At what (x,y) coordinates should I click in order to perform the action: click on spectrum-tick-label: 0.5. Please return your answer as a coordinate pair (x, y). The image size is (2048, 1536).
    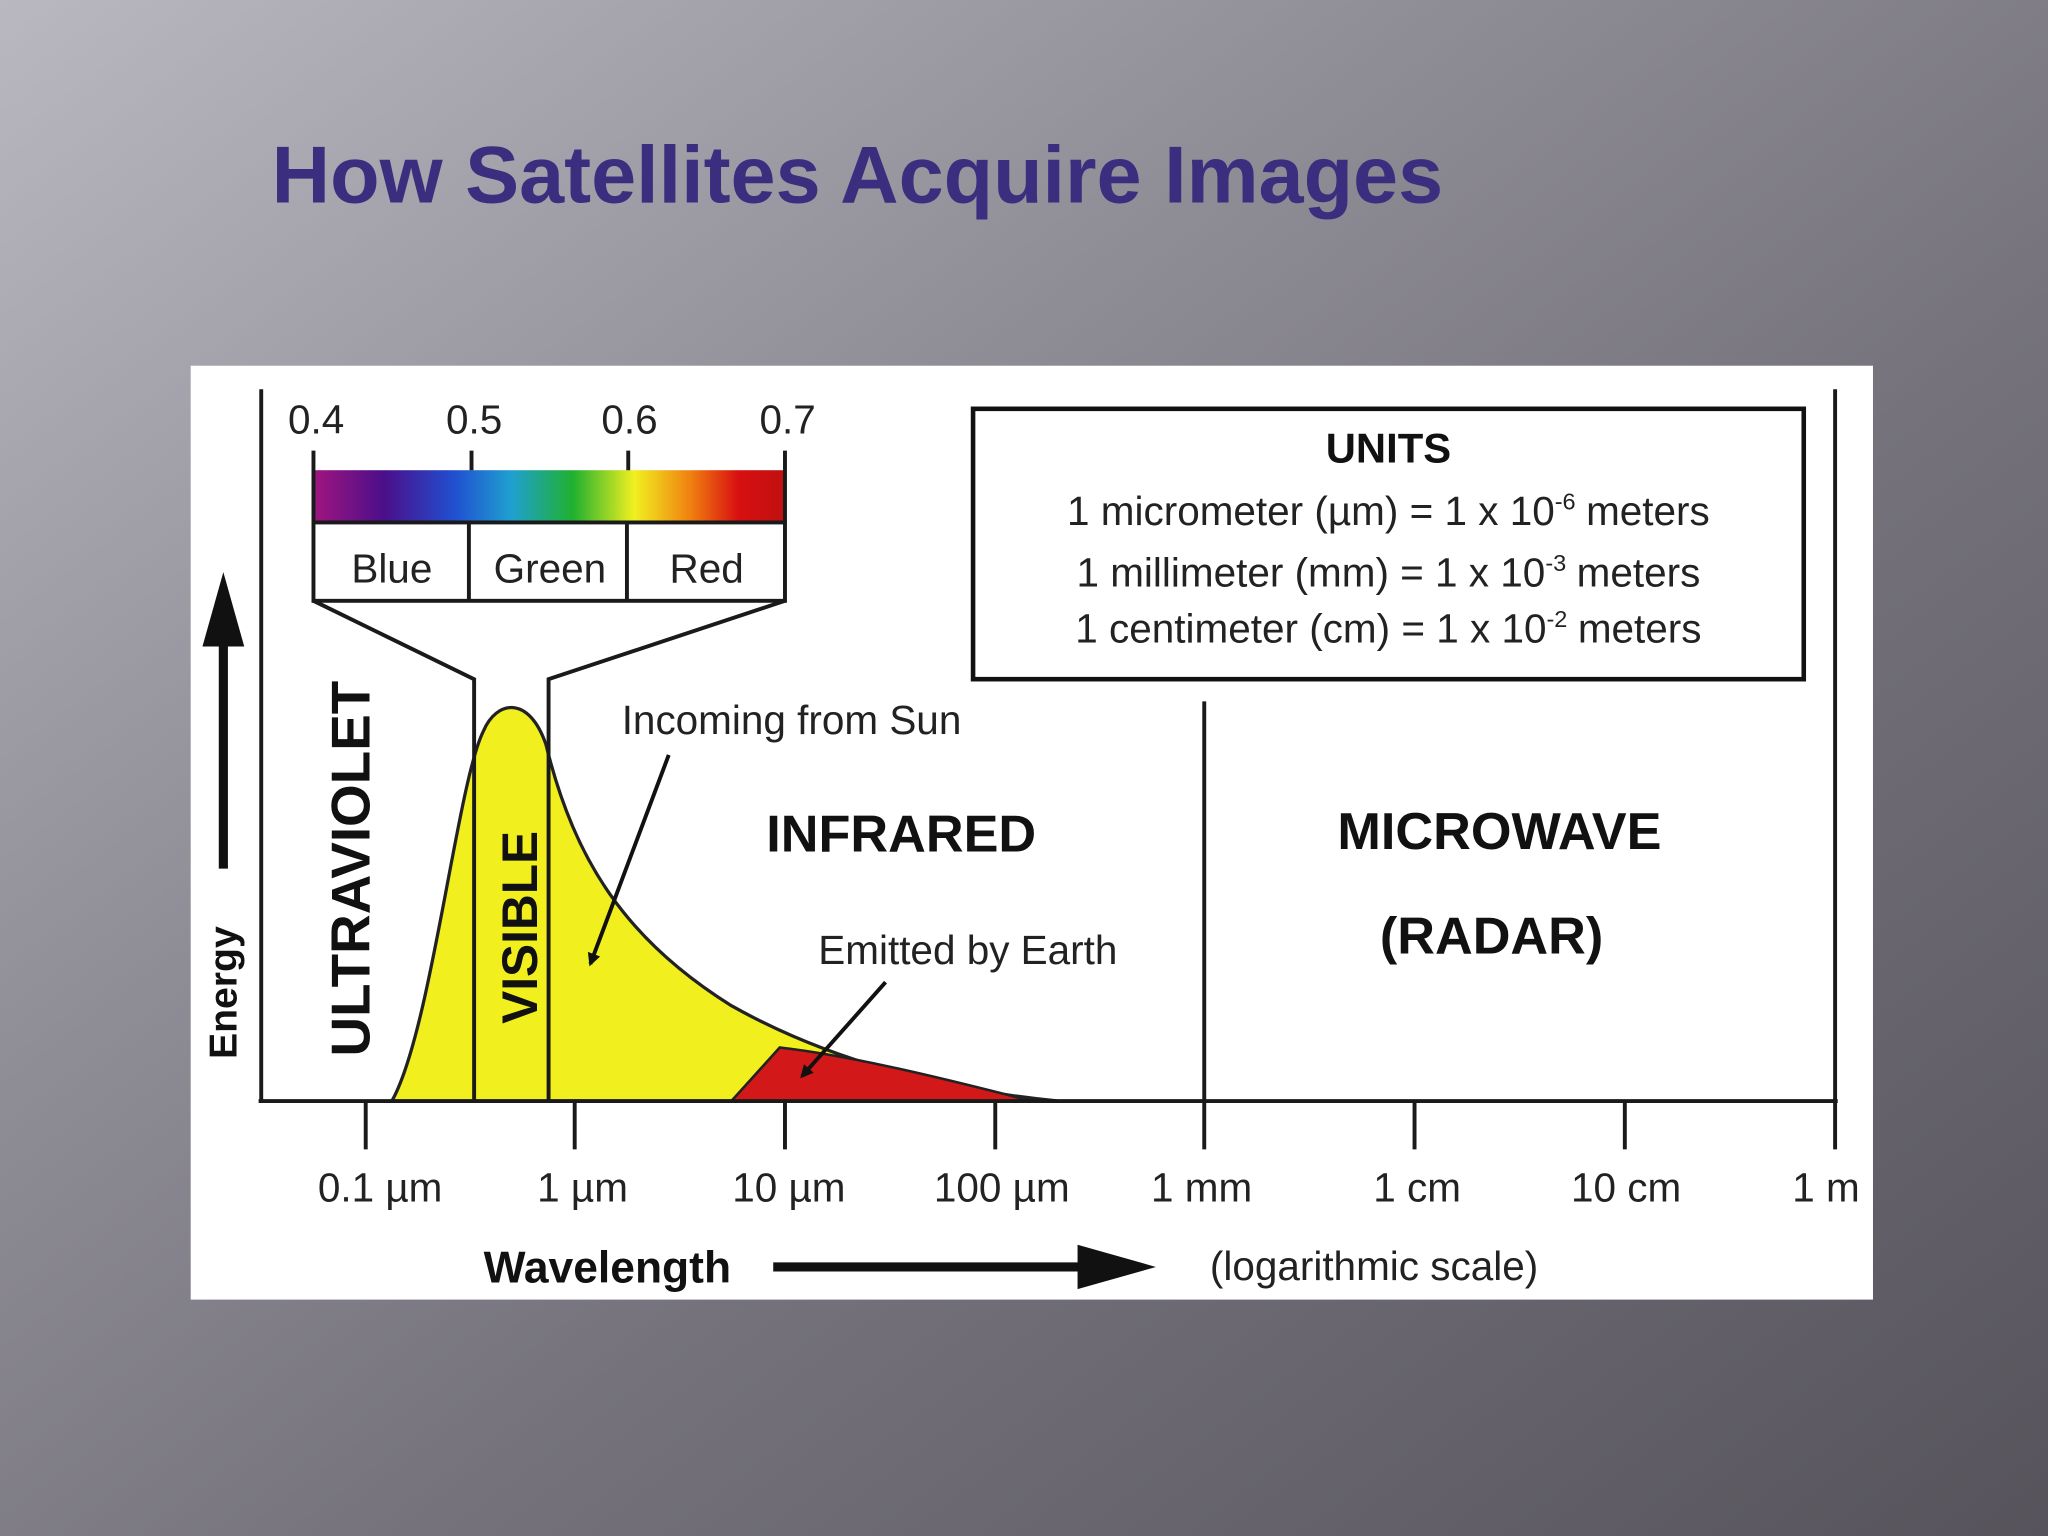
    Looking at the image, I should click on (474, 420).